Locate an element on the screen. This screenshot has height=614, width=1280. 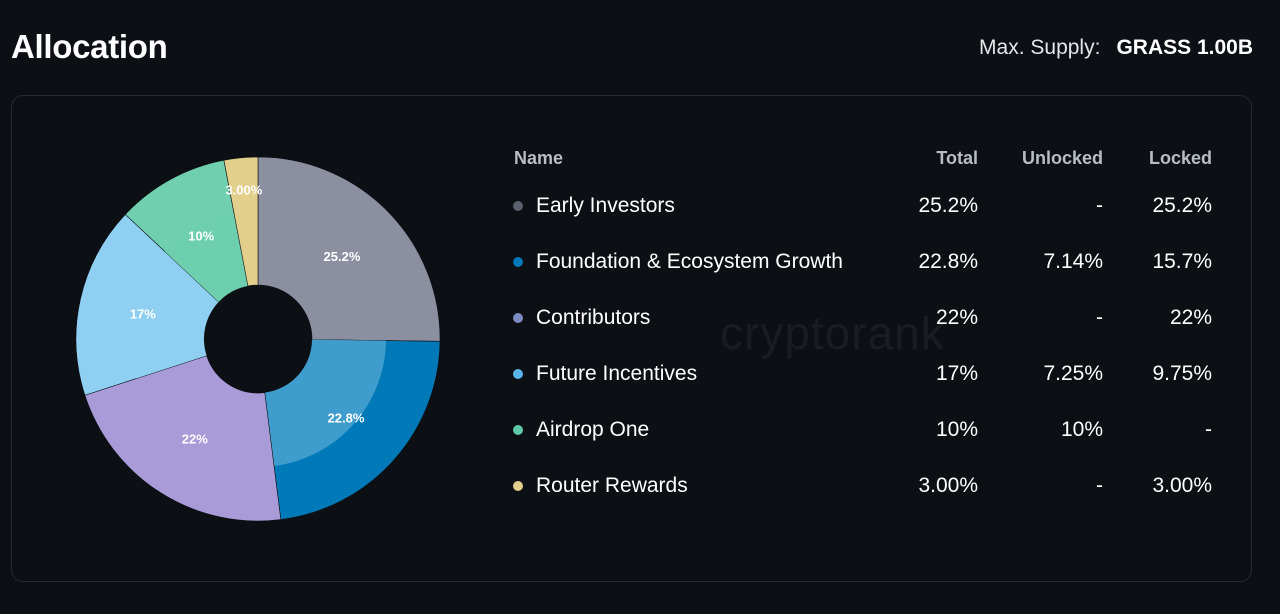
legend-label: Early Investors is located at coordinates (605, 205).